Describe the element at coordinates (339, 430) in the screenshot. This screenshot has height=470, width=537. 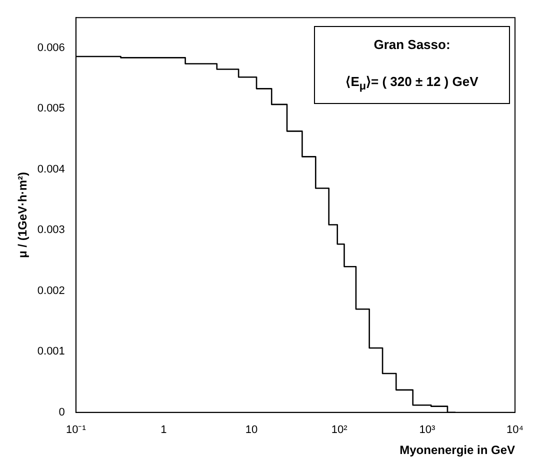
I see `x-tick-label: 10²` at that location.